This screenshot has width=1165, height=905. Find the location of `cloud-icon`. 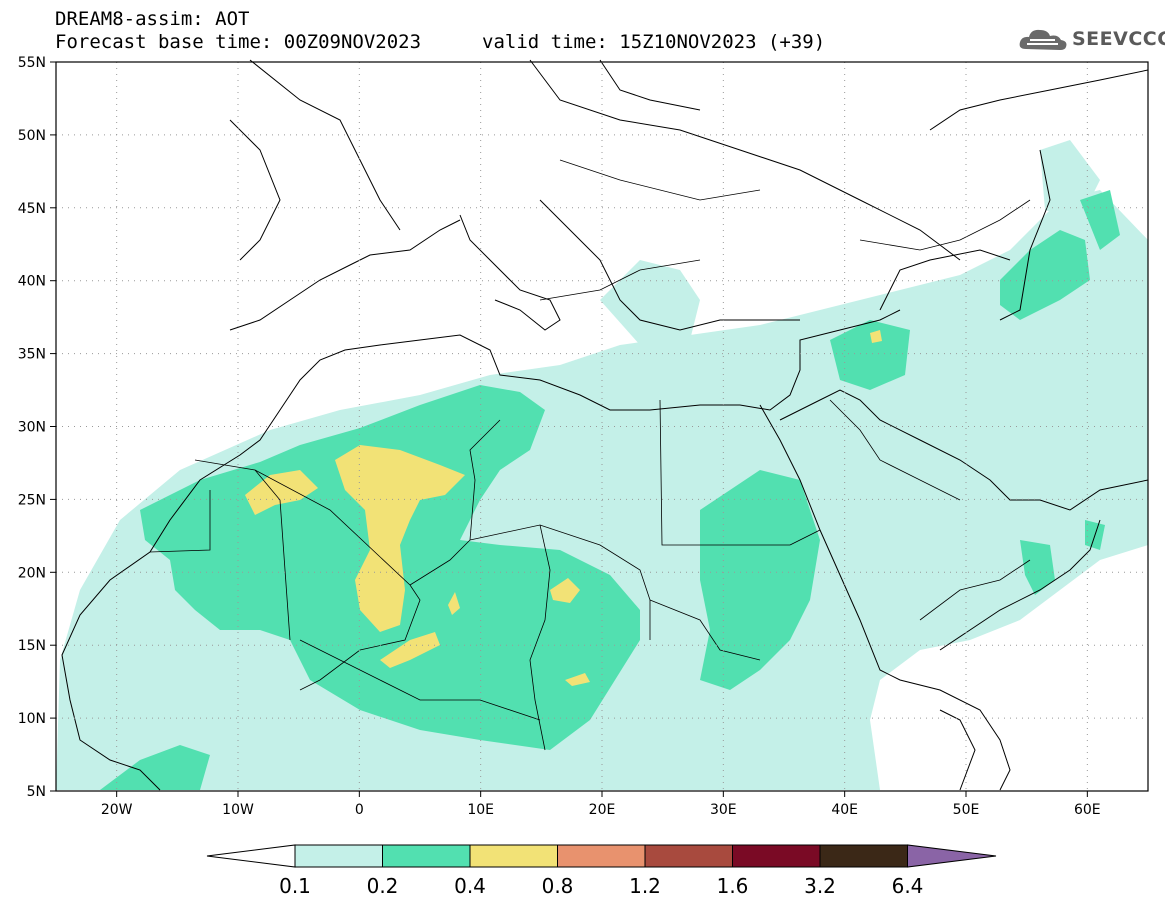

cloud-icon is located at coordinates (1043, 39).